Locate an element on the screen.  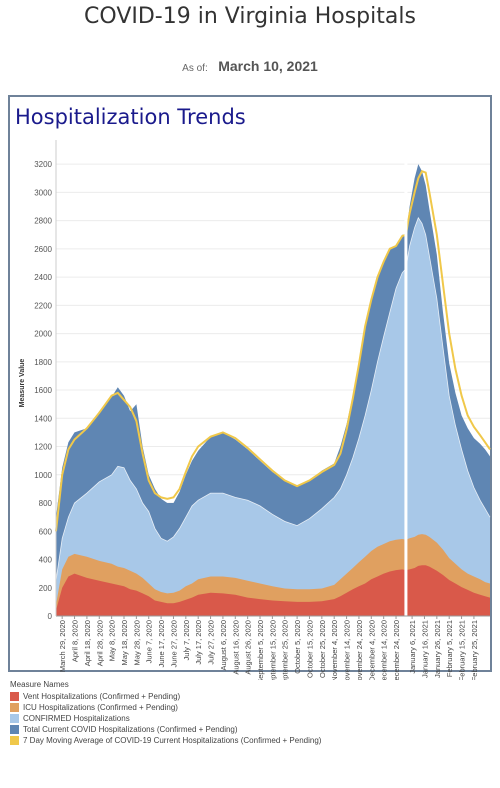
y-tick-label: 400 is located at coordinates (46, 560).